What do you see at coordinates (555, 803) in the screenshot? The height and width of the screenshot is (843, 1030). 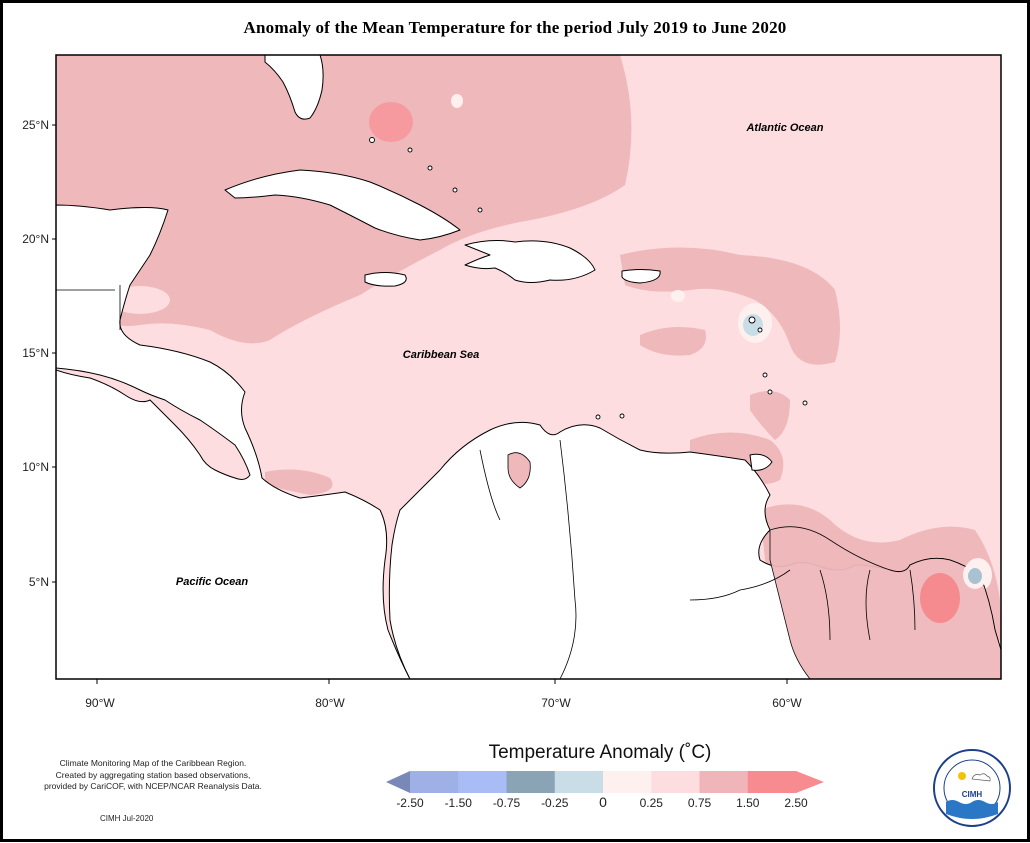 I see `colorbar-tick-label: -0.25` at bounding box center [555, 803].